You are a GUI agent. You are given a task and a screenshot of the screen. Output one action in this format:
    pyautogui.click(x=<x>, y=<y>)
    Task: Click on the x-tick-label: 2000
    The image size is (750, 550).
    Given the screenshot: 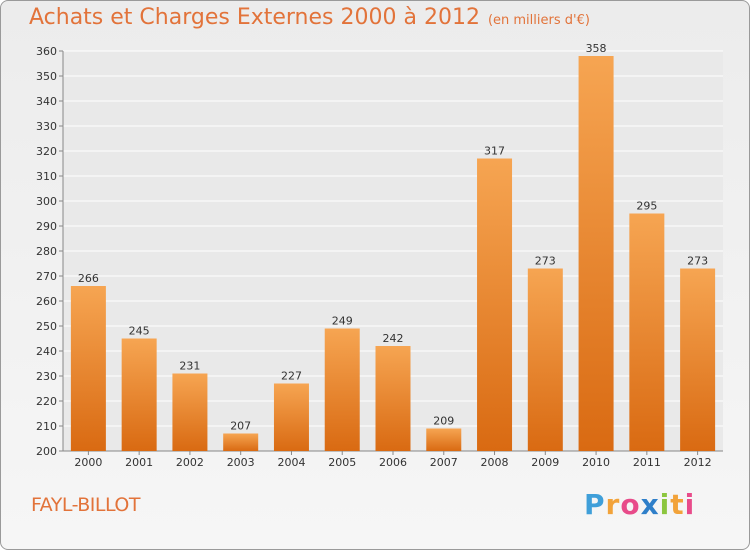 What is the action you would take?
    pyautogui.click(x=88, y=462)
    